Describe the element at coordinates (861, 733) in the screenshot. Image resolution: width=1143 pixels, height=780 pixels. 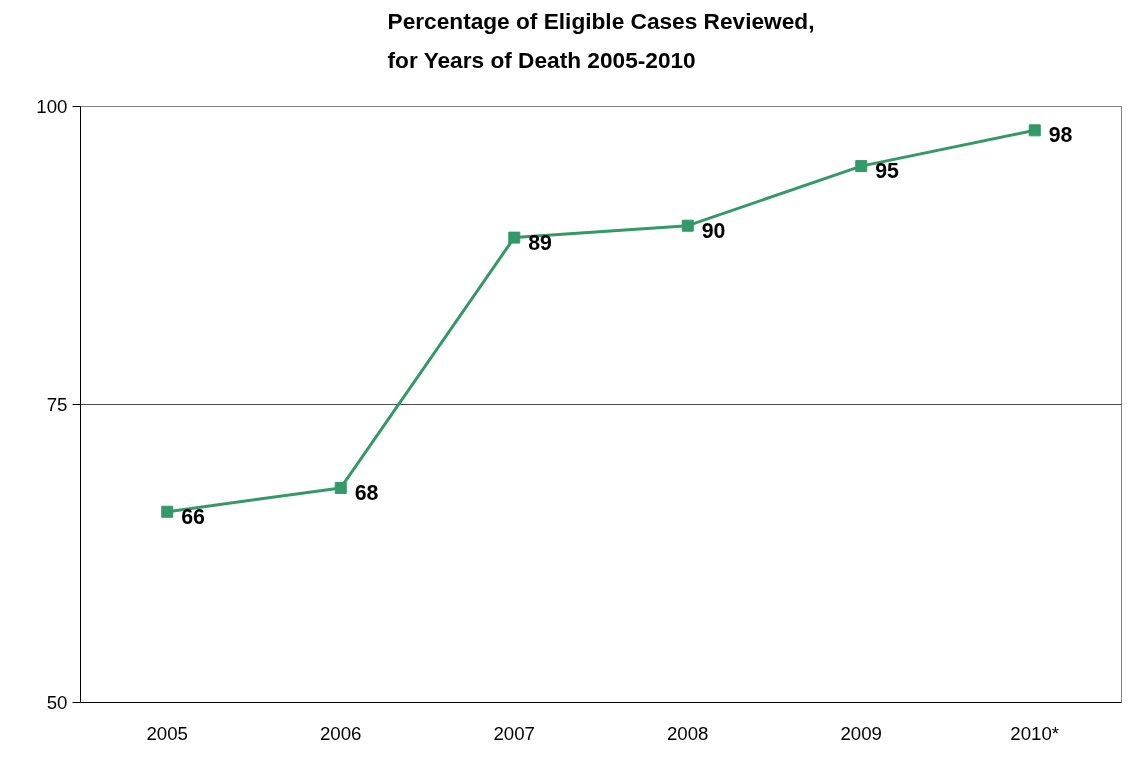
I see `x-tick-label: 2009` at that location.